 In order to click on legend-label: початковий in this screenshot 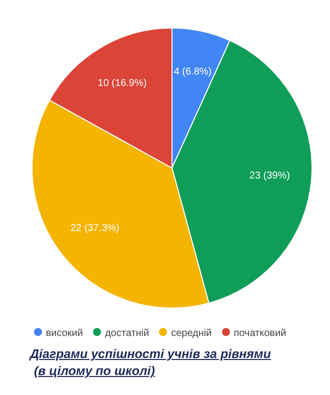, I will do `click(260, 333)`.